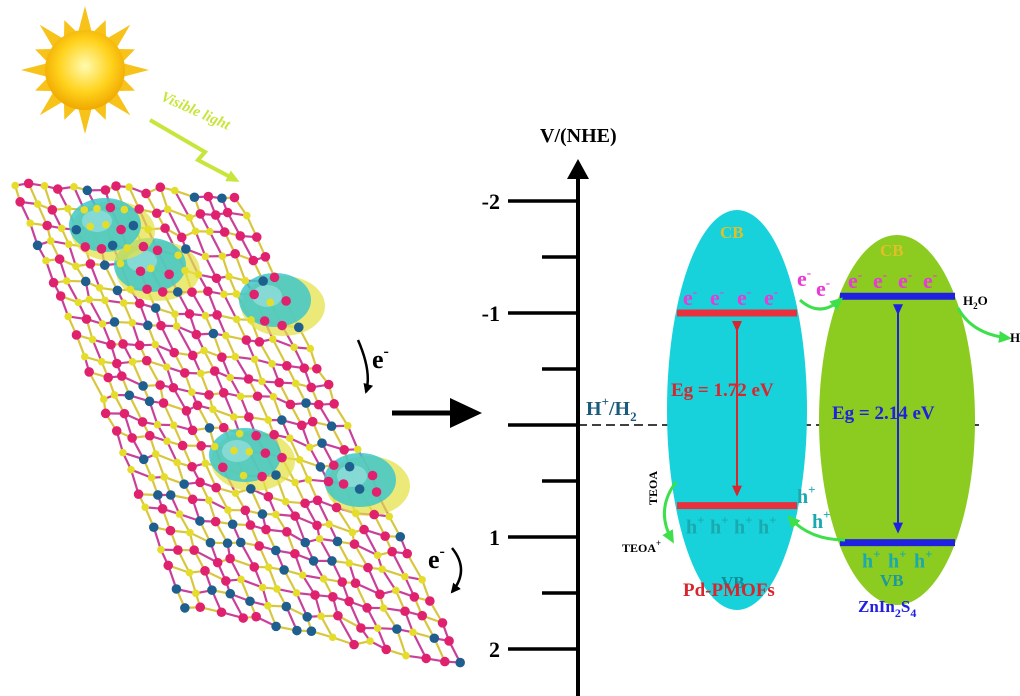 This screenshot has height=696, width=1020. Describe the element at coordinates (466, 413) in the screenshot. I see `process-arrowhead-icon` at that location.